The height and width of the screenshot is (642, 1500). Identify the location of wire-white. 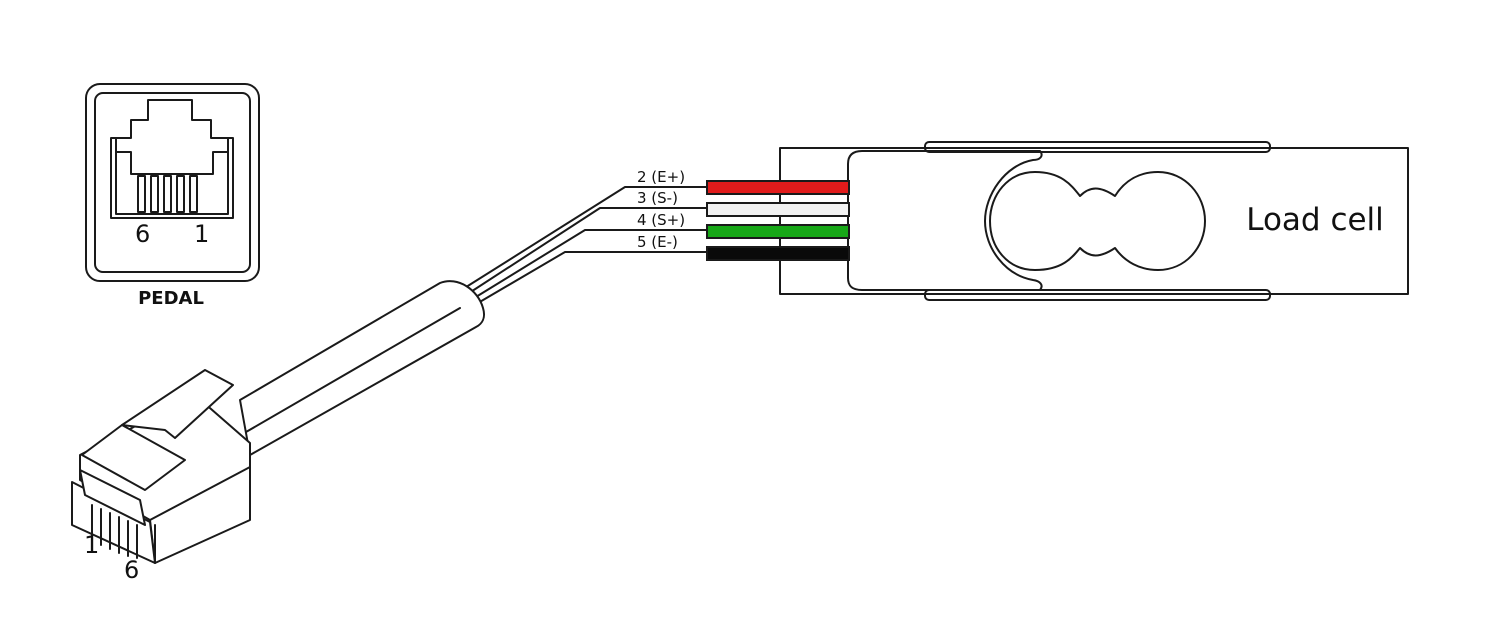
(778, 209).